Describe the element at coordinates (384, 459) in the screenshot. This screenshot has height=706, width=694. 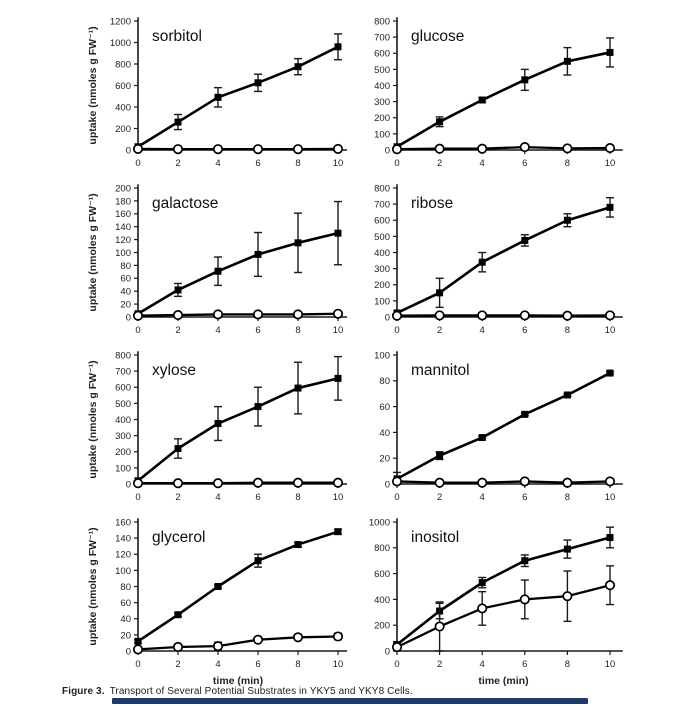
I see `svg-text: 20` at that location.